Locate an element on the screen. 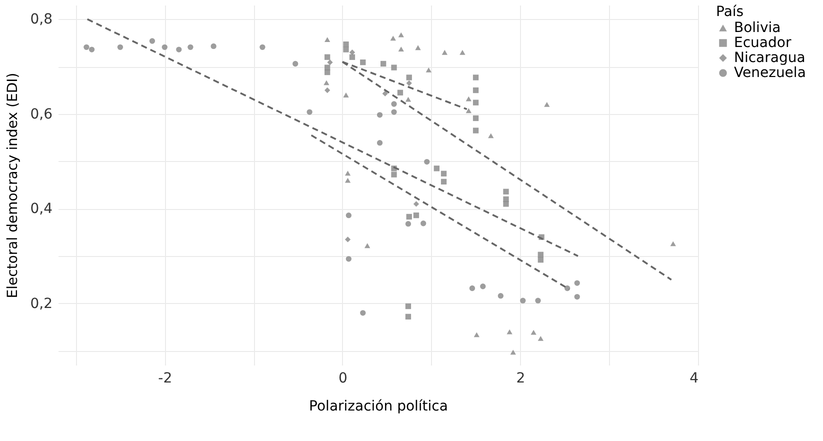  y-tick-label: 0,2 is located at coordinates (41, 304).